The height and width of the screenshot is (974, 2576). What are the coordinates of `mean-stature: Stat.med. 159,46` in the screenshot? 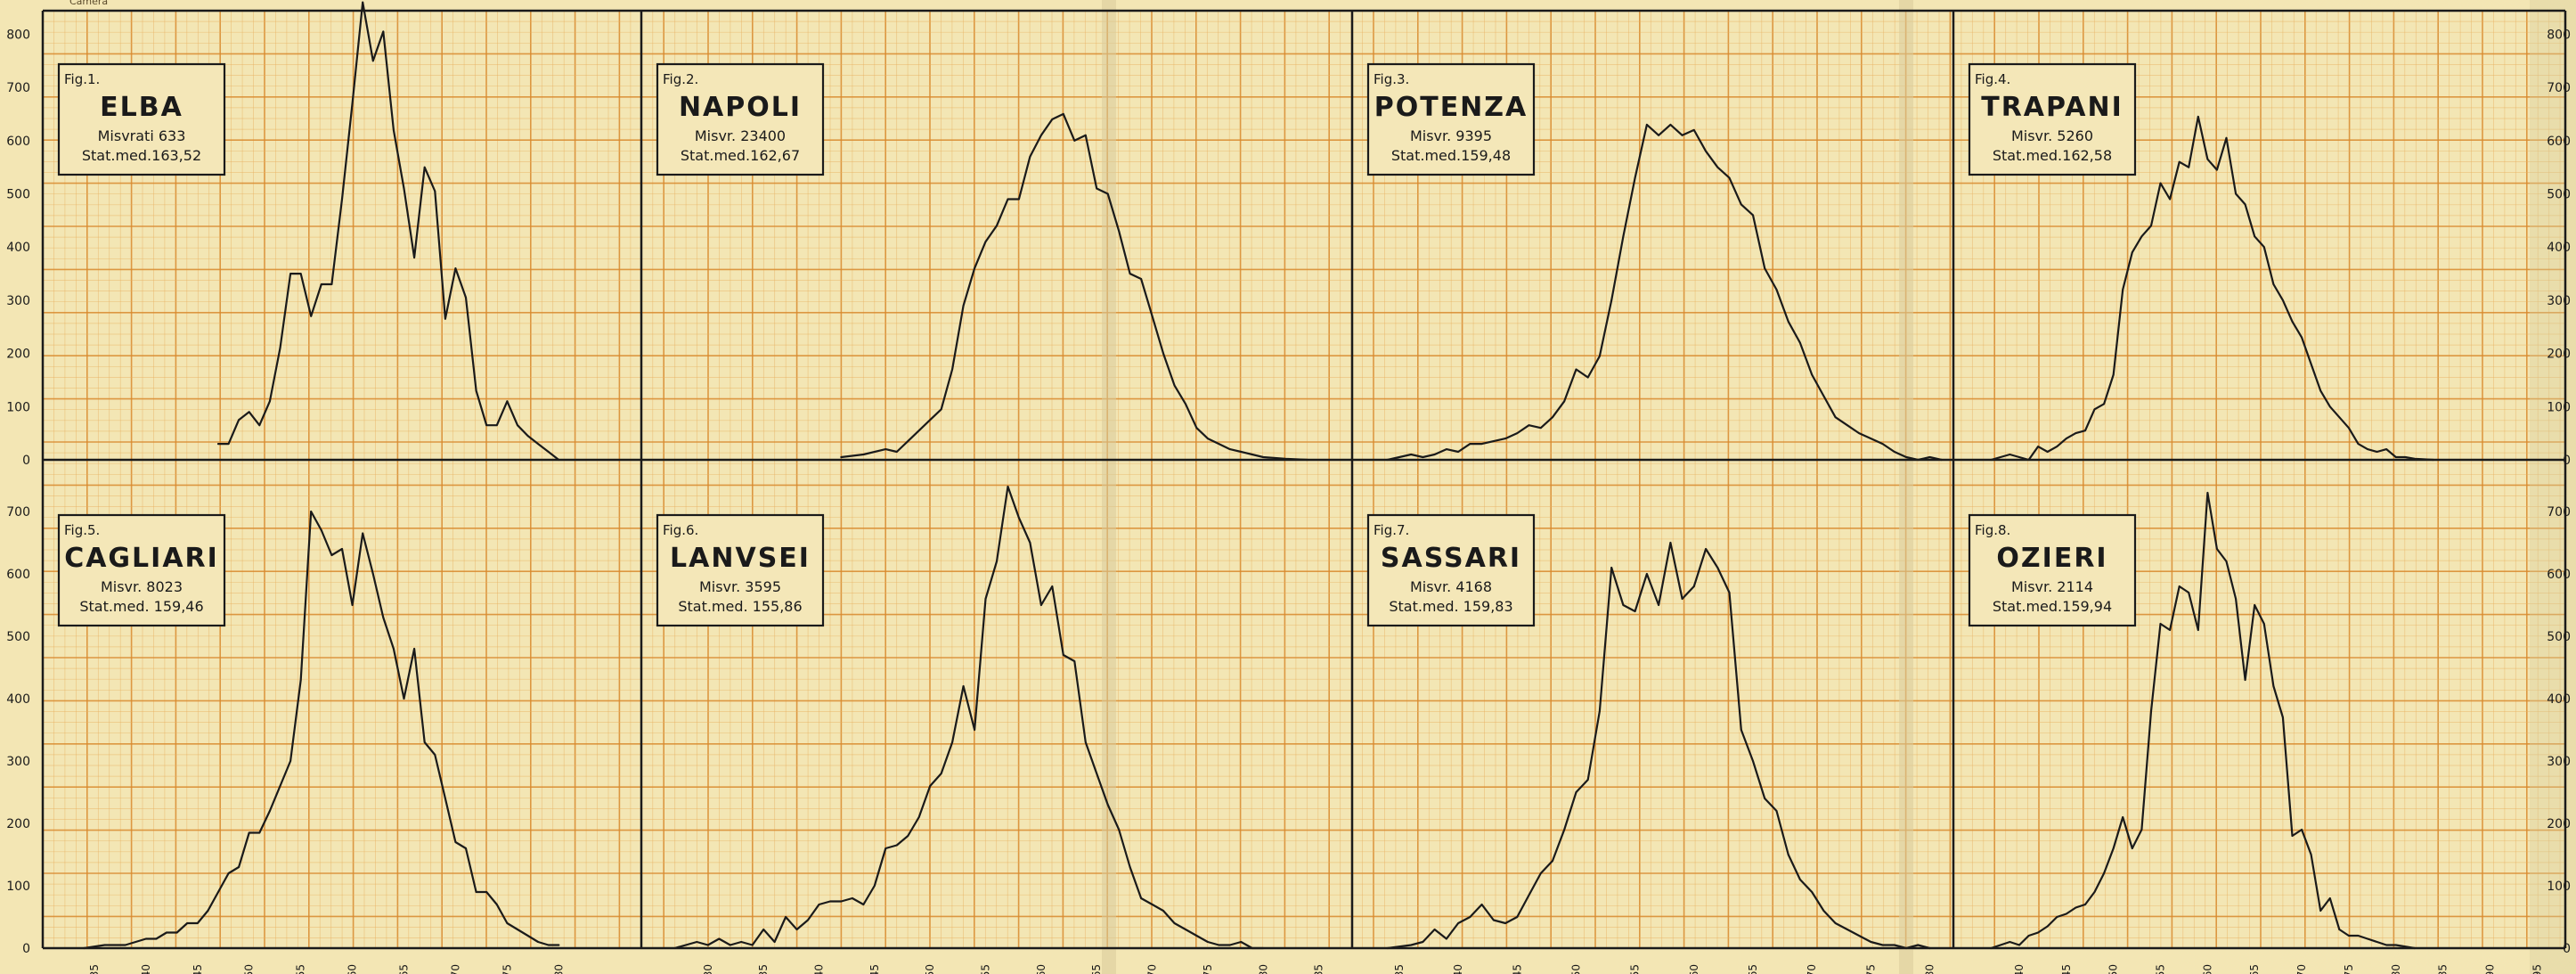 It's located at (141, 606).